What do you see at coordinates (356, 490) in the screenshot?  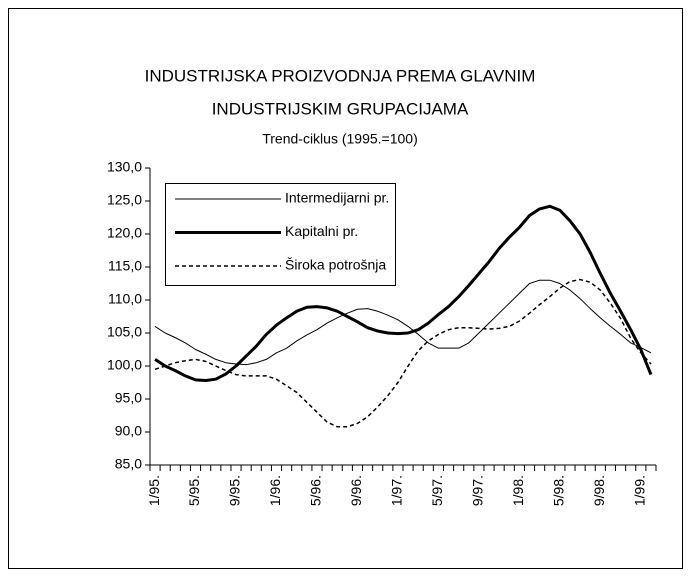 I see `x-tick-label: 9/96.` at bounding box center [356, 490].